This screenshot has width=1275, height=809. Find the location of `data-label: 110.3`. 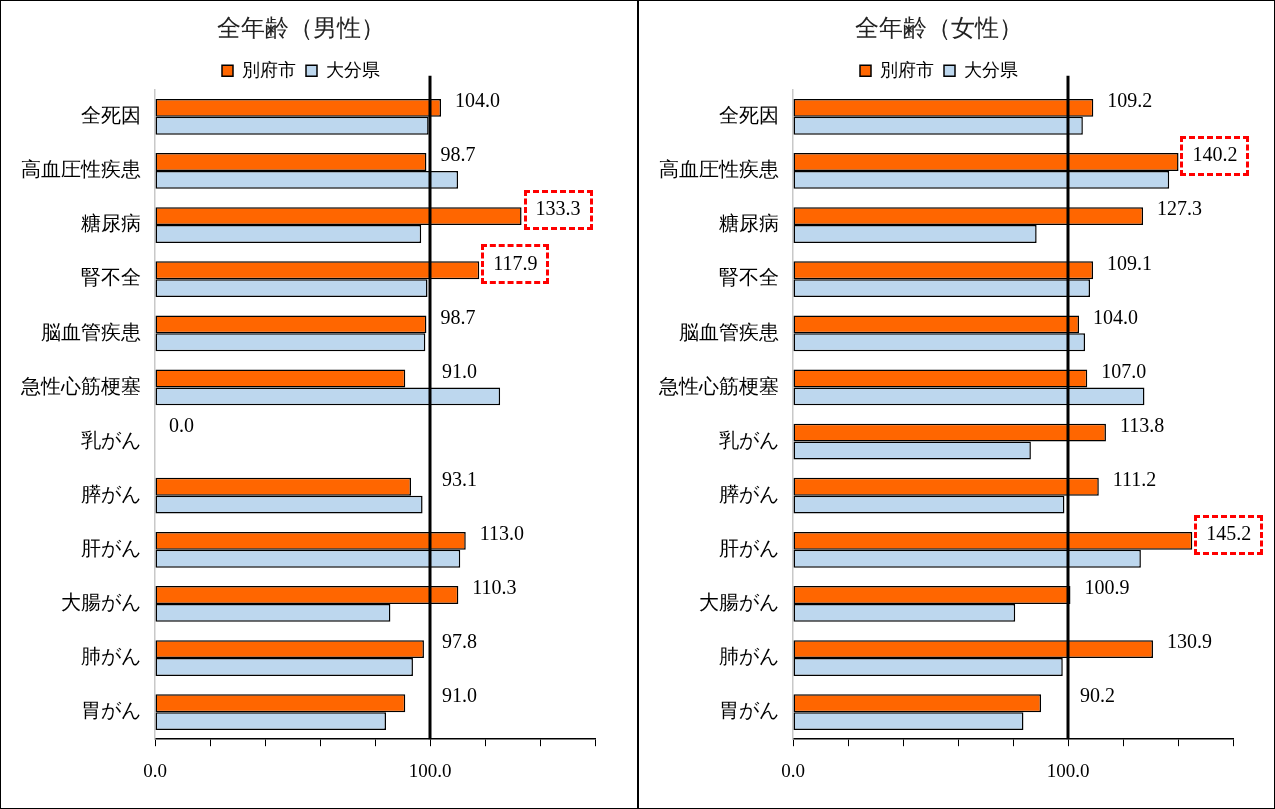

data-label: 110.3 is located at coordinates (494, 587).